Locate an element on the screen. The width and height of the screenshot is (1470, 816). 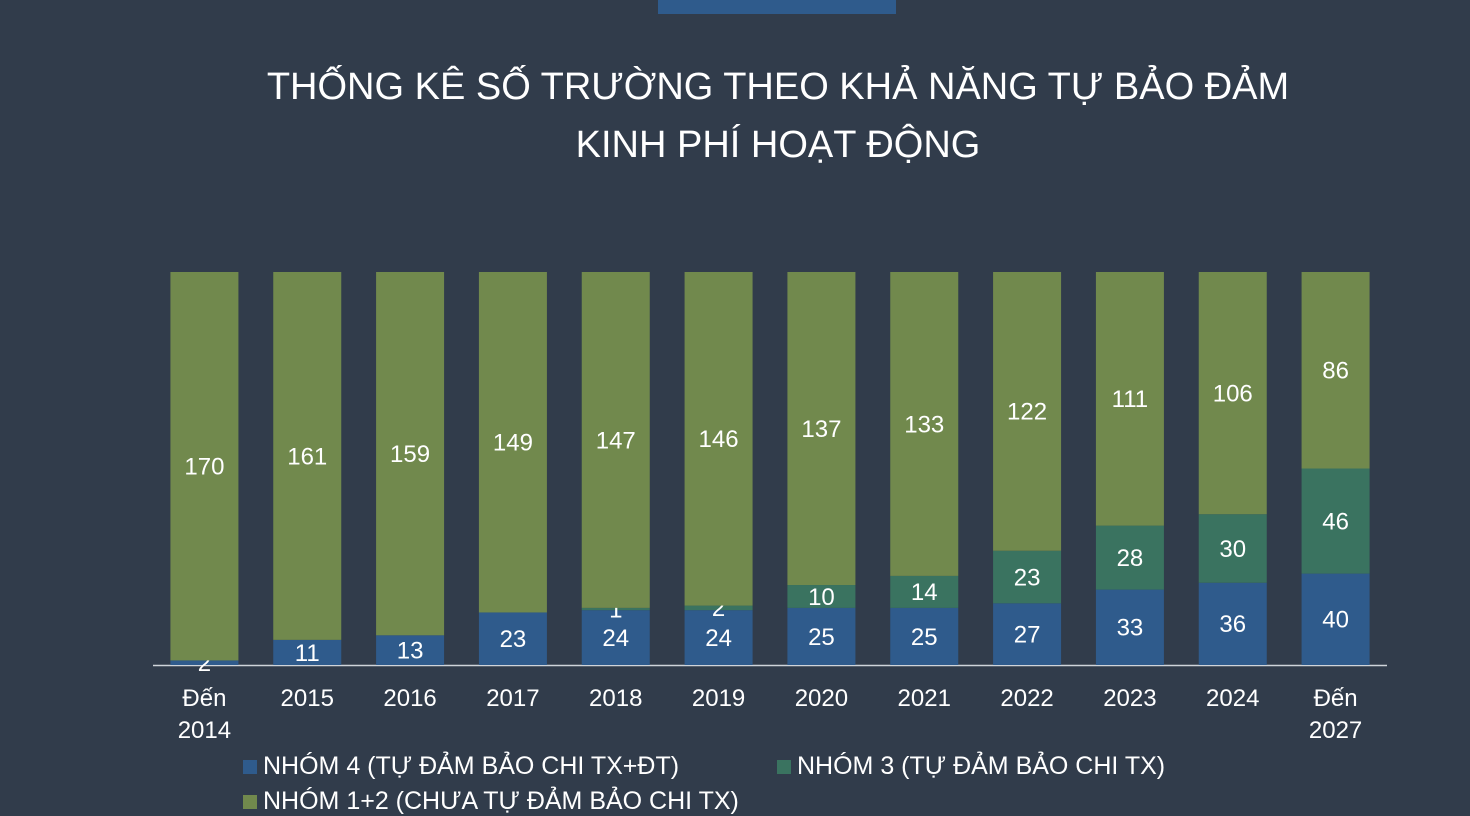
data-label: 147 is located at coordinates (616, 440).